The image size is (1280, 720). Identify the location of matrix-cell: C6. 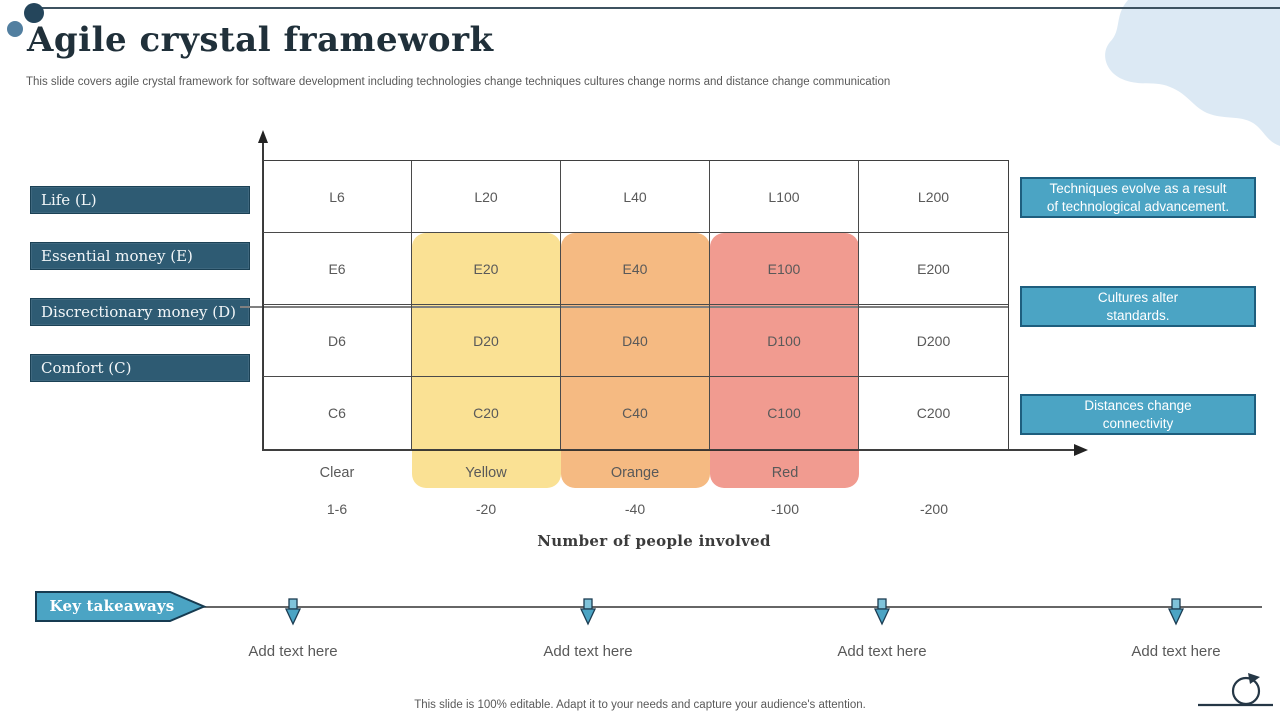
(337, 413).